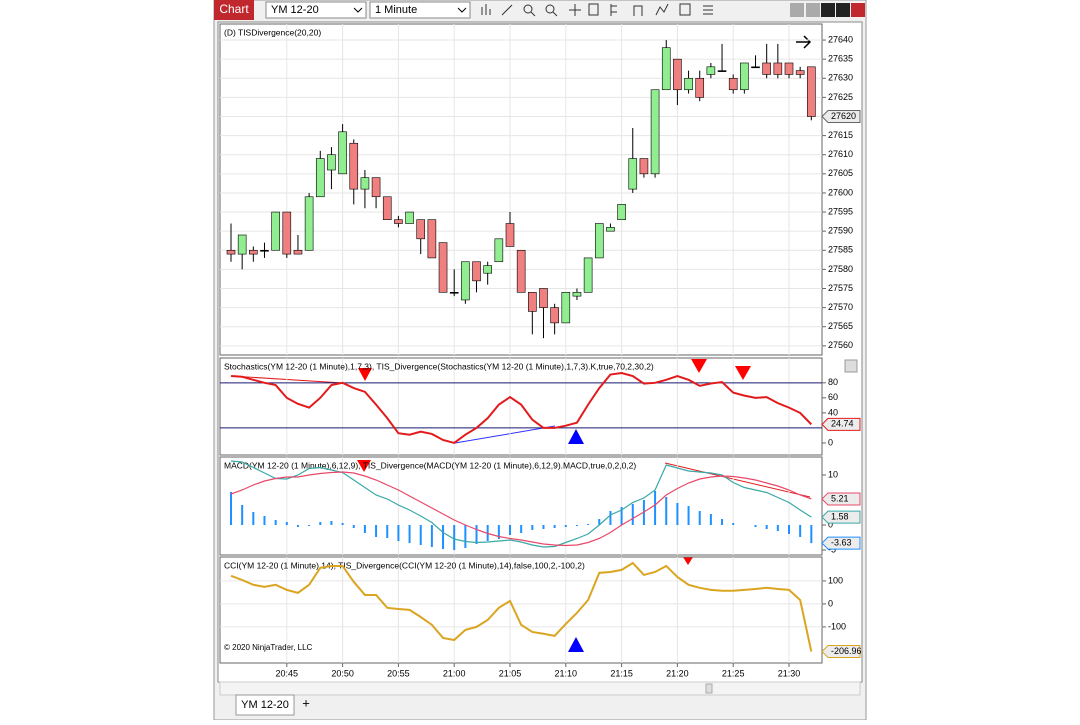  What do you see at coordinates (846, 651) in the screenshot?
I see `value-marker-label: -206.96` at bounding box center [846, 651].